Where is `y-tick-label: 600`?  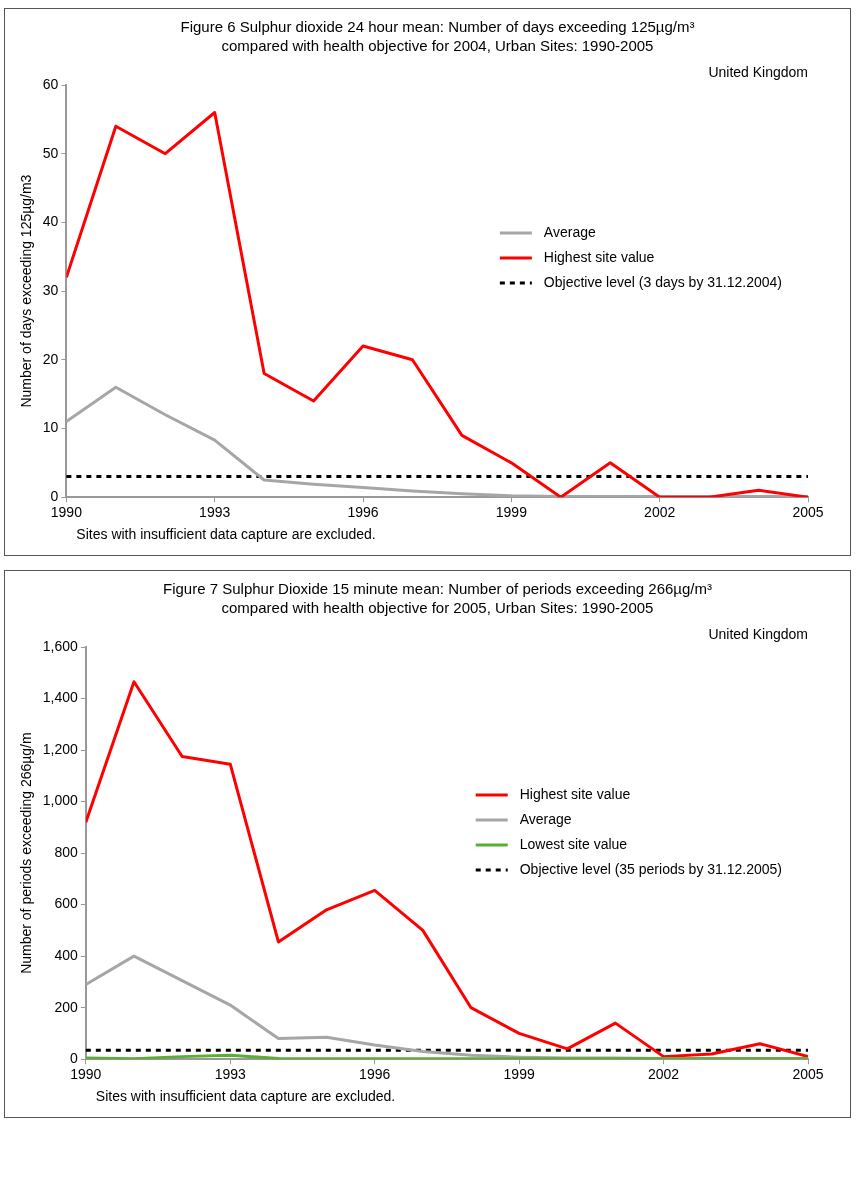
y-tick-label: 600 is located at coordinates (66, 903).